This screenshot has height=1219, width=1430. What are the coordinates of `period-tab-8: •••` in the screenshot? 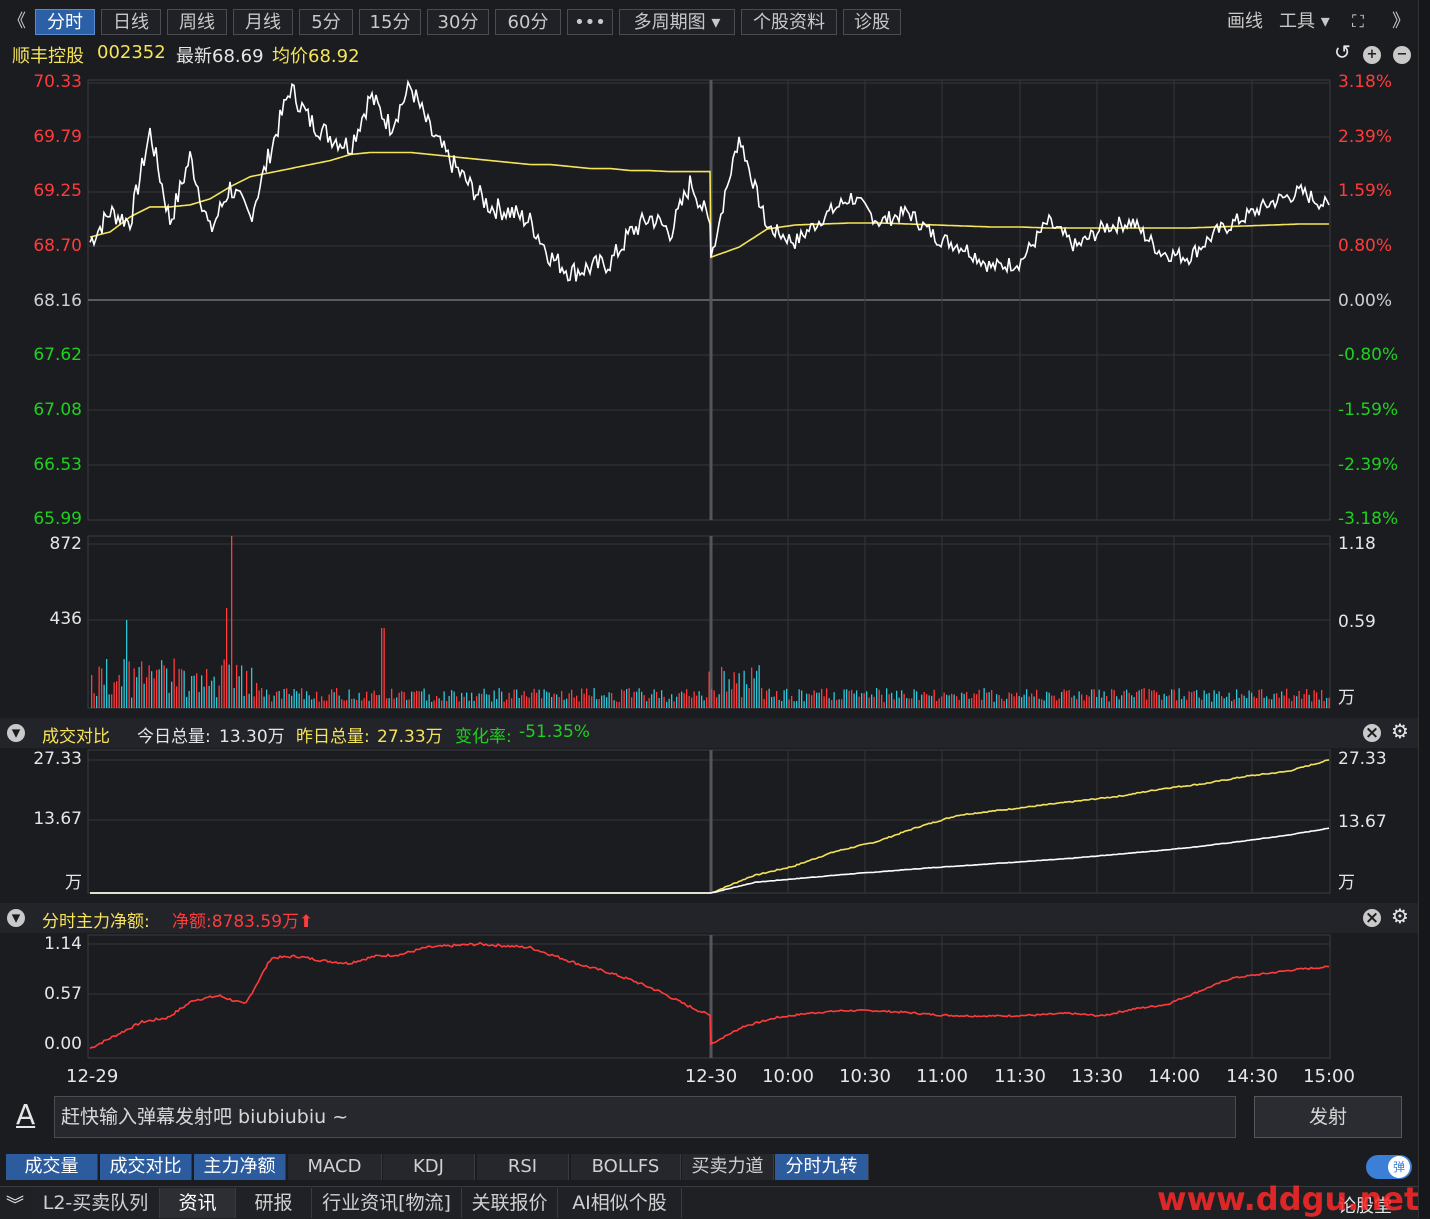 It's located at (590, 22).